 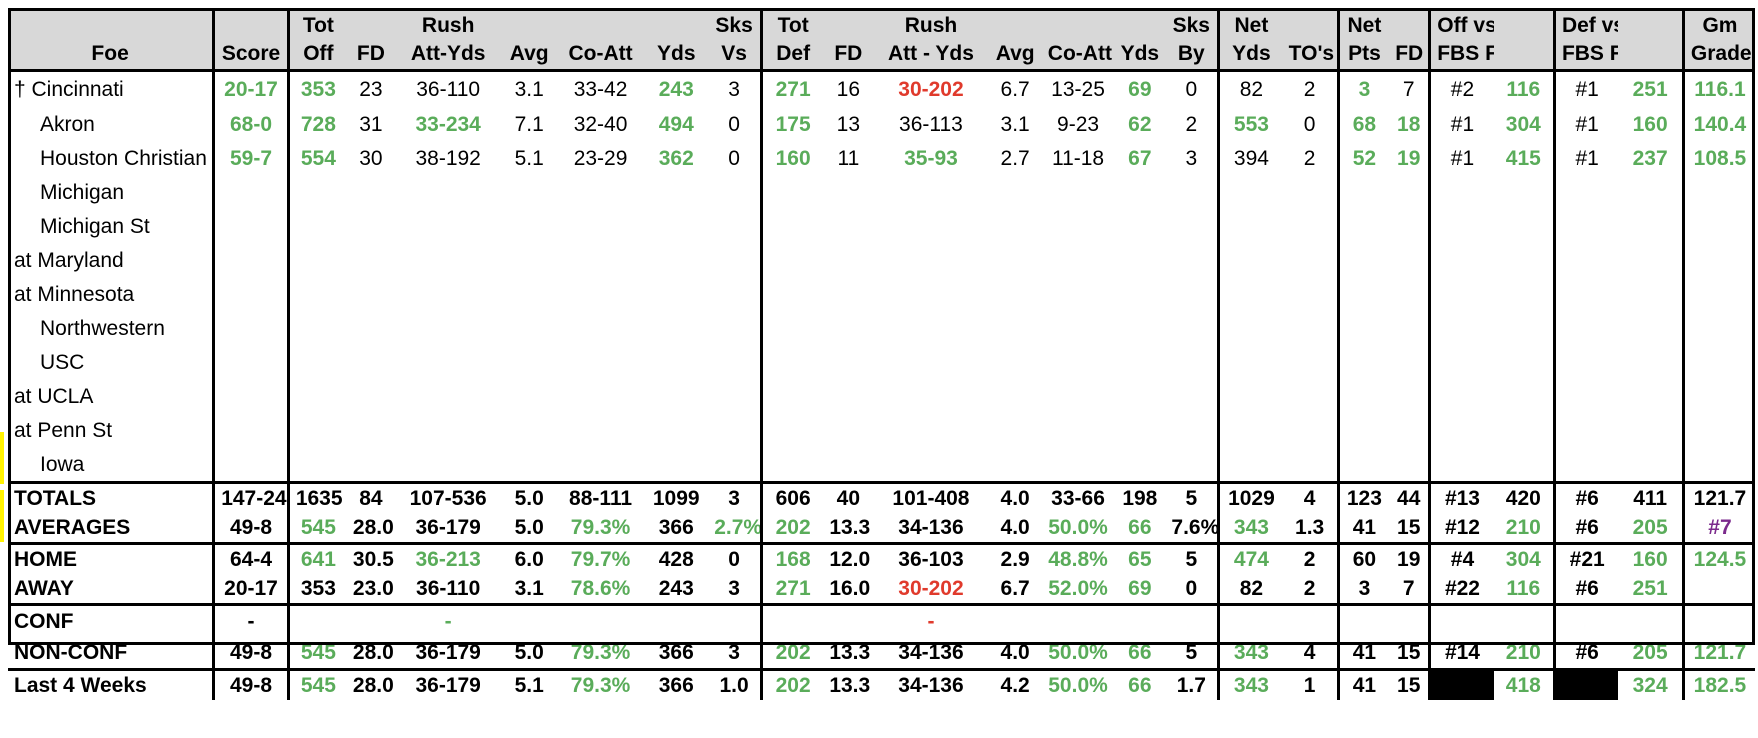 What do you see at coordinates (1078, 558) in the screenshot?
I see `summary-cell: 48.8%` at bounding box center [1078, 558].